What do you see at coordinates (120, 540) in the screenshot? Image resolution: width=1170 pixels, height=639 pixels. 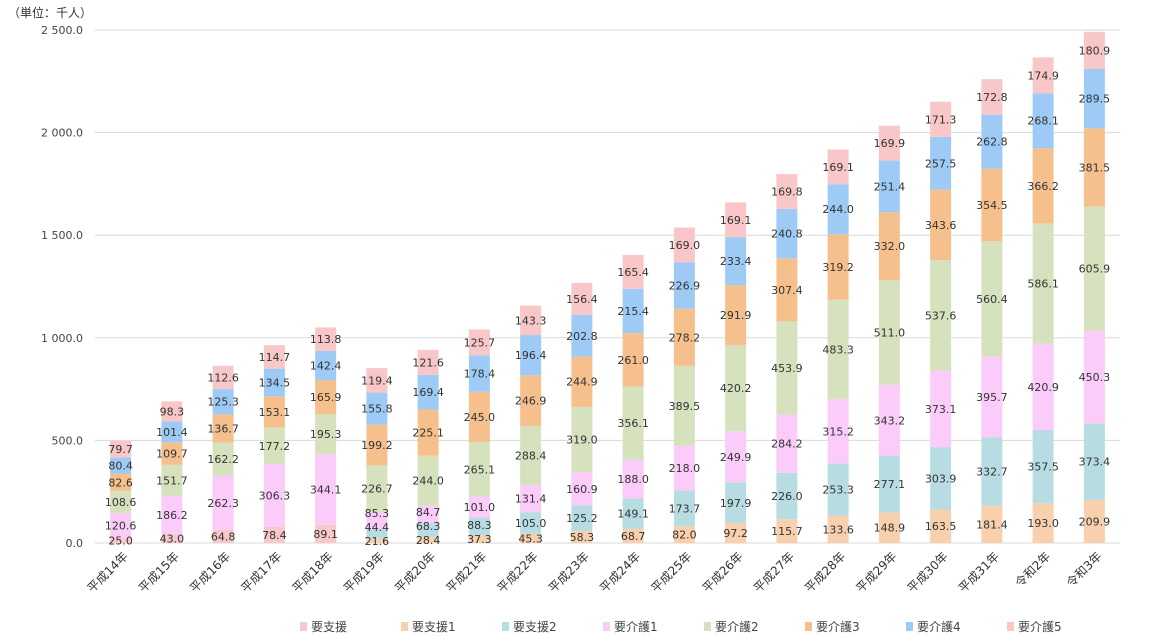 I see `data-label: 25.0` at bounding box center [120, 540].